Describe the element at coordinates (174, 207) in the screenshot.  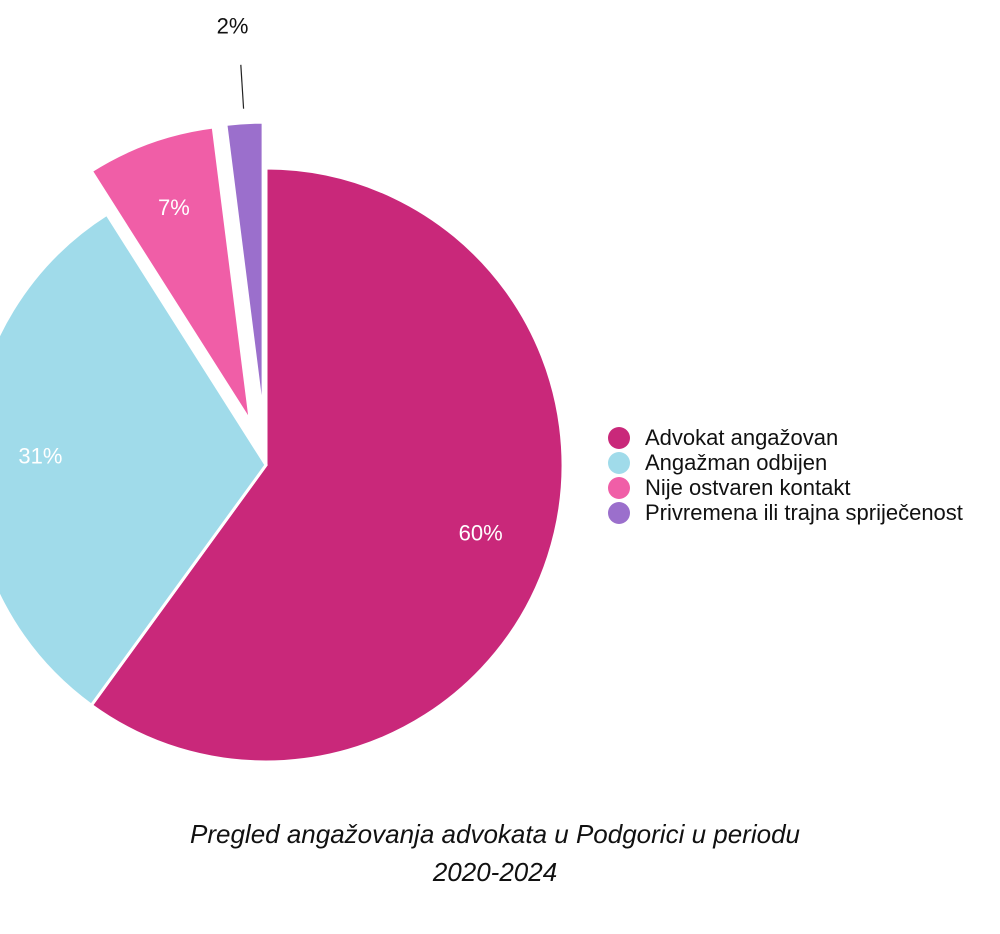
I see `slice-label-3: 7%` at that location.